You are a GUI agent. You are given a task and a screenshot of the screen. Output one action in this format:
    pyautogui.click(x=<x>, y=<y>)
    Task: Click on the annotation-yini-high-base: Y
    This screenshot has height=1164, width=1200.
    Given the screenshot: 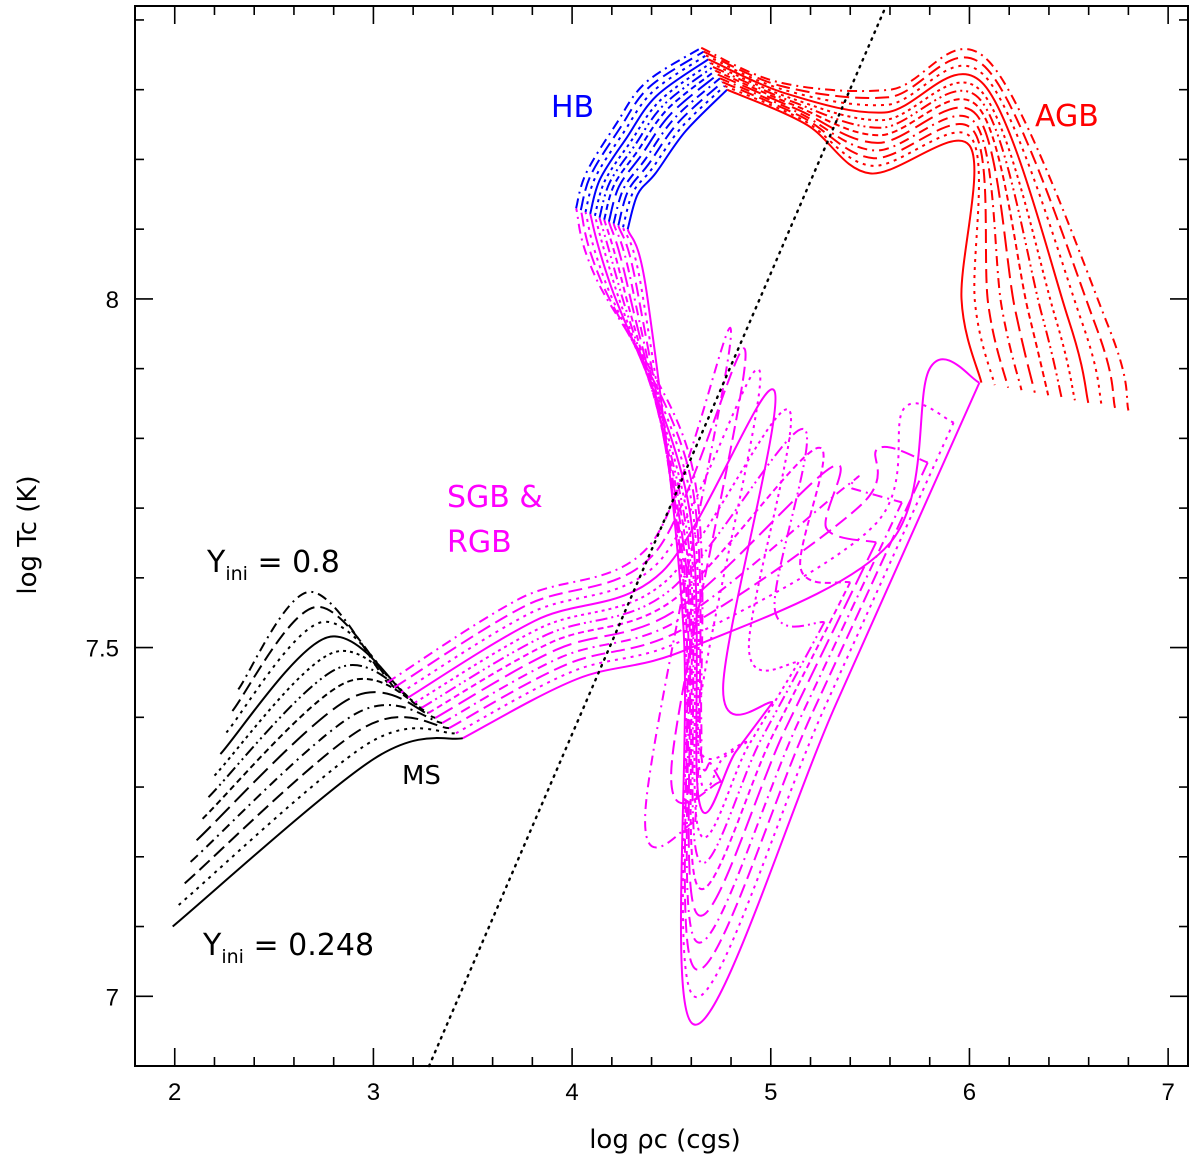 What is the action you would take?
    pyautogui.click(x=216, y=562)
    